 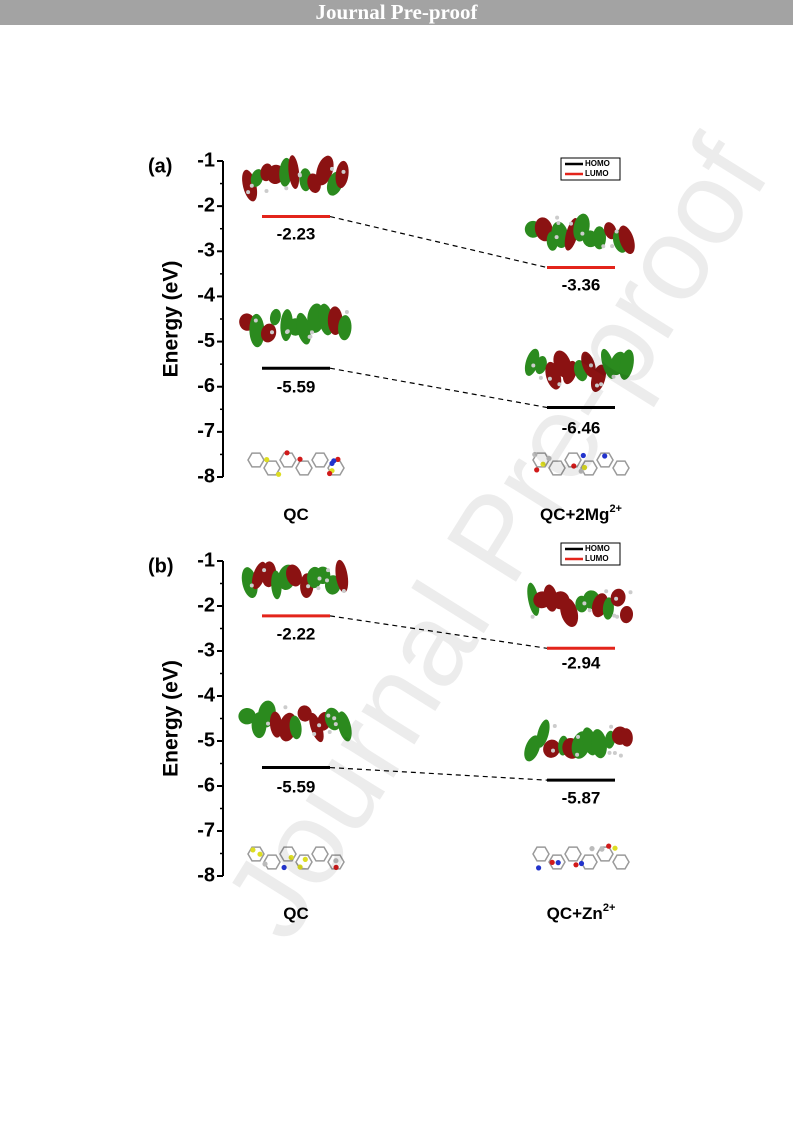 What do you see at coordinates (597, 173) in the screenshot?
I see `legend-label-lumo: LUMO` at bounding box center [597, 173].